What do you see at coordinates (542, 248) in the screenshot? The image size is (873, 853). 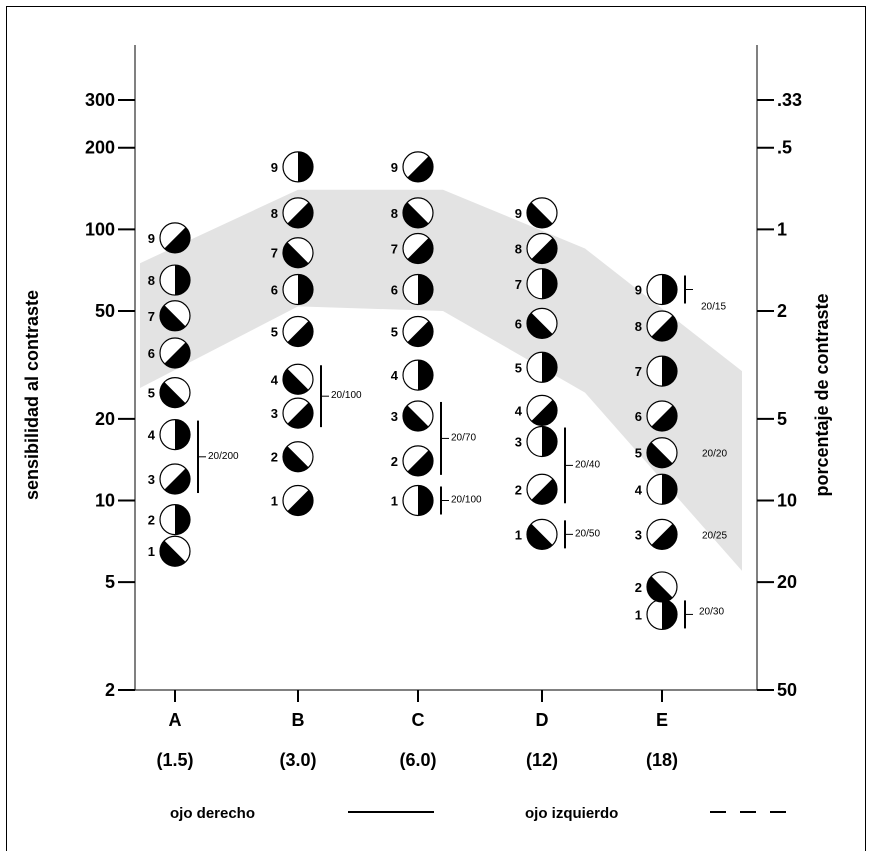 I see `grating-patch-D8` at bounding box center [542, 248].